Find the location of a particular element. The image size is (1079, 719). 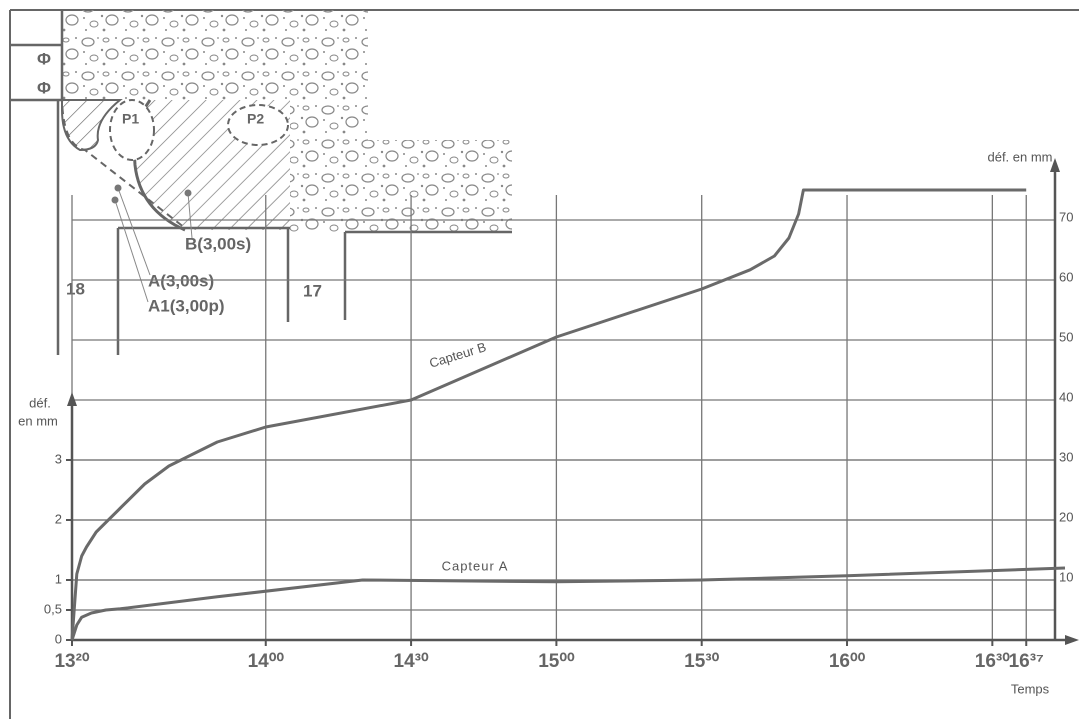

sensor-label: B(3,00s) is located at coordinates (218, 243).